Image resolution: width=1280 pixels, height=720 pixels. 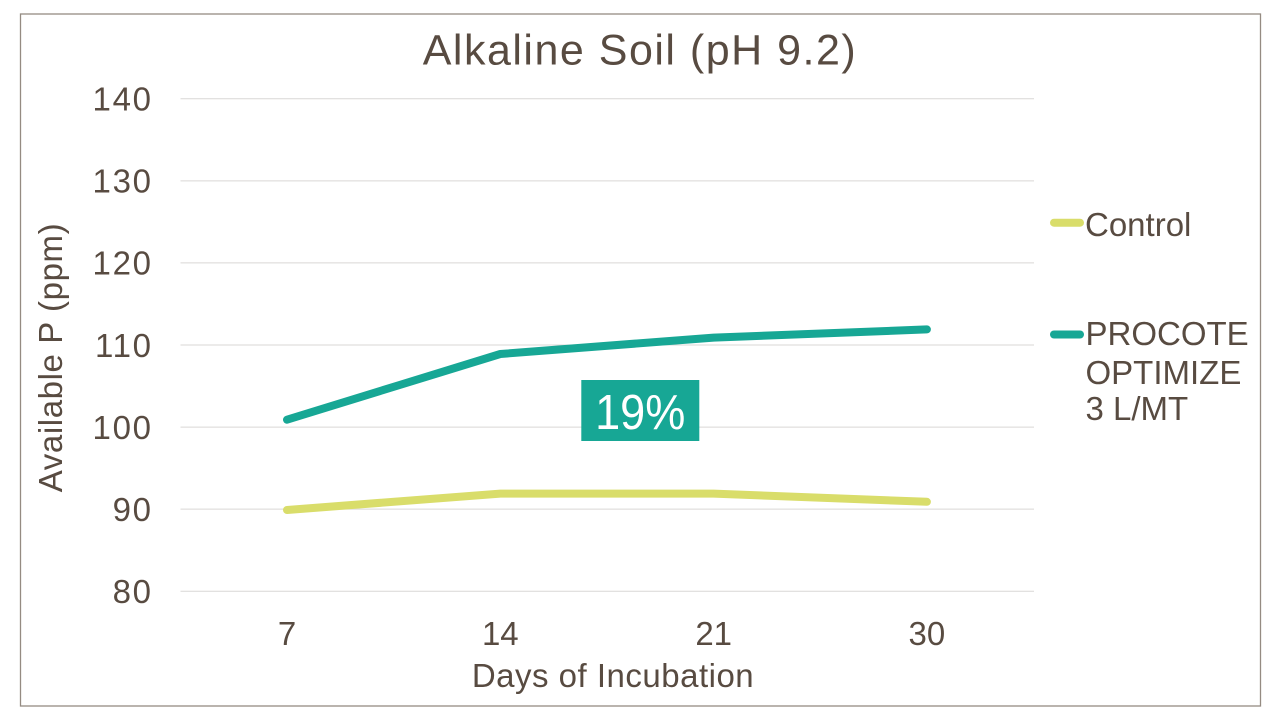 I want to click on svg-text: 7, so click(x=287, y=633).